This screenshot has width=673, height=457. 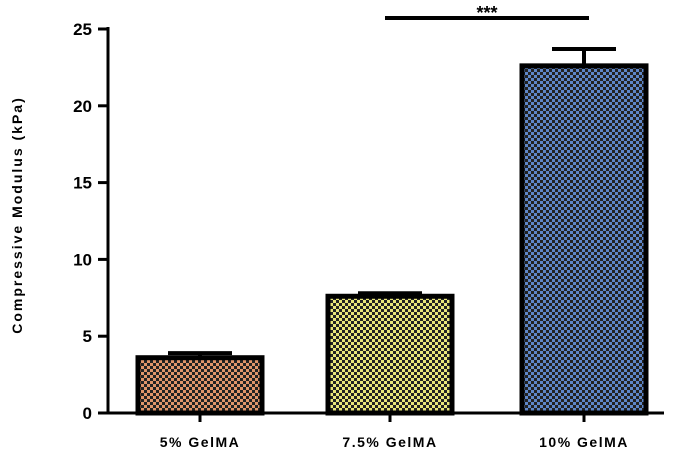 I want to click on category-label-2: 10% GelMA, so click(x=584, y=442).